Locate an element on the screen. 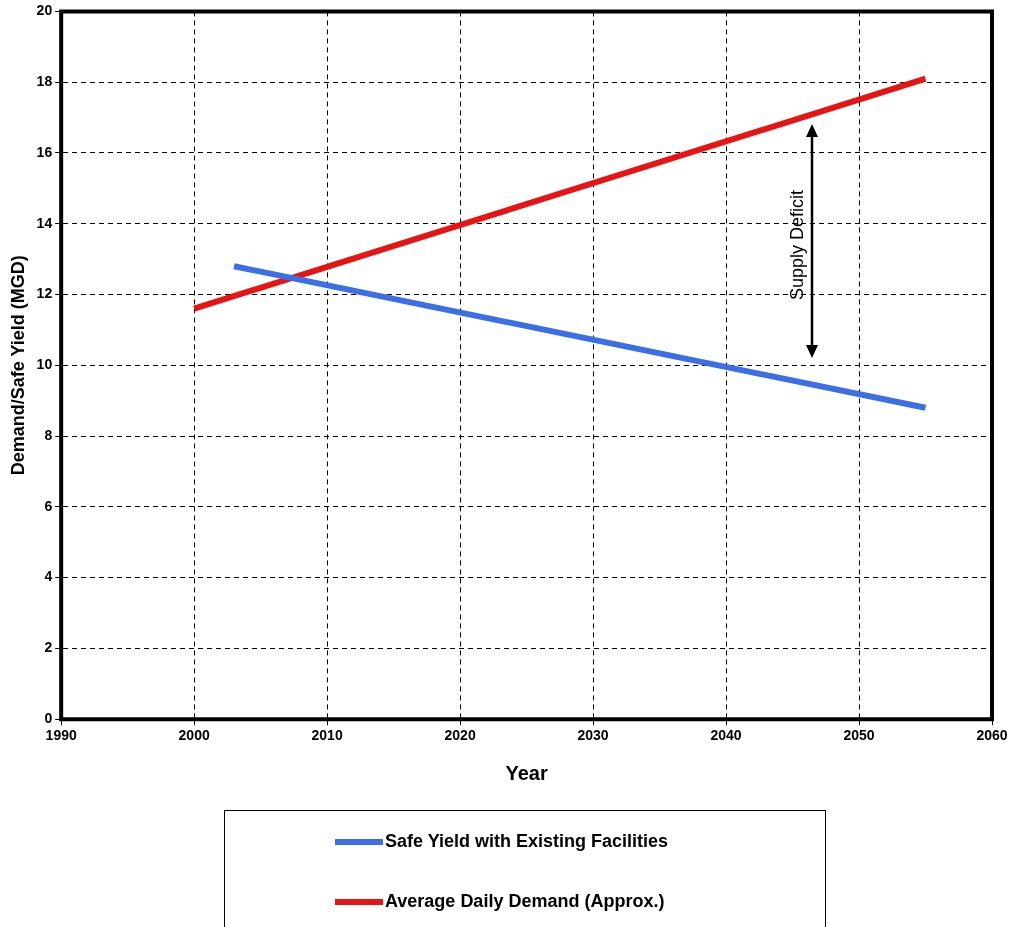  y-tick-label: 6 is located at coordinates (48, 505).